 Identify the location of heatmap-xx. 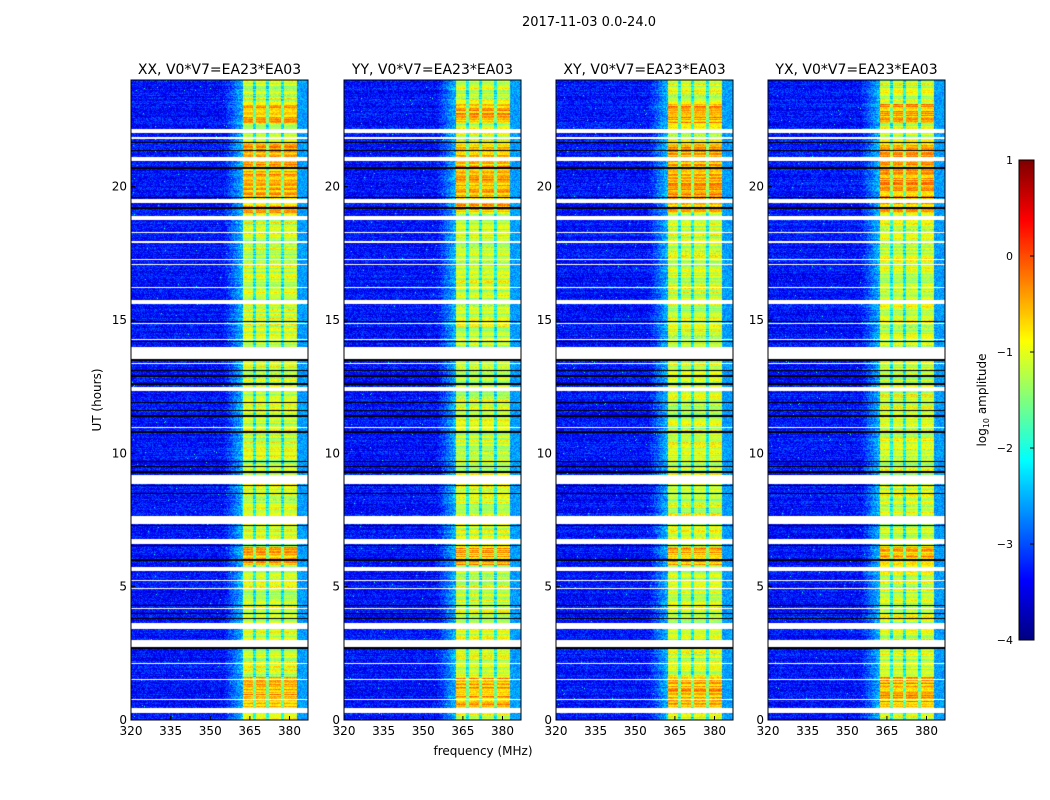
(219, 400).